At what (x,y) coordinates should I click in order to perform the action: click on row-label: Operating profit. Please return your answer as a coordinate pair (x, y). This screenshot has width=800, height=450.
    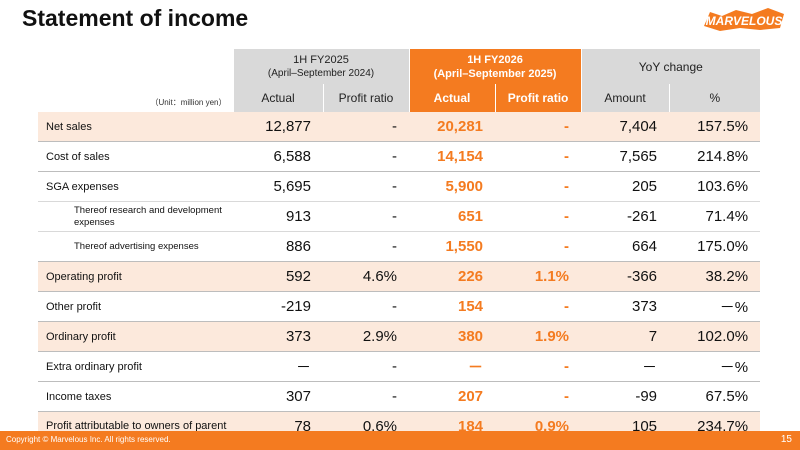
    Looking at the image, I should click on (135, 276).